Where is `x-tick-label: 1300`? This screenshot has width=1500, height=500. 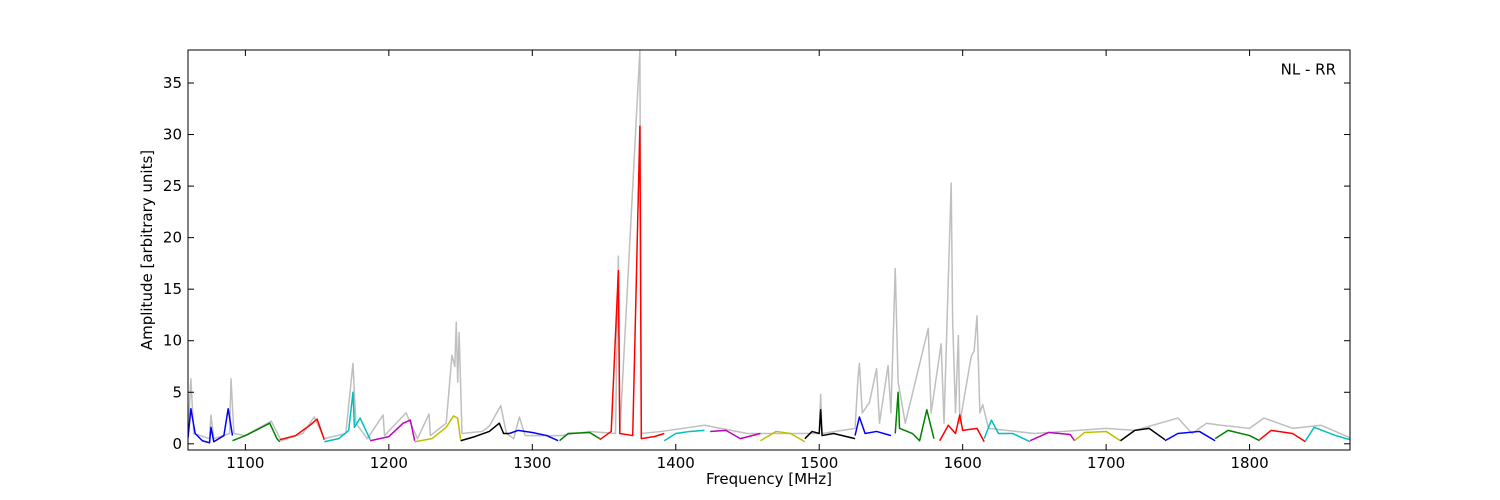
x-tick-label: 1300 is located at coordinates (532, 463).